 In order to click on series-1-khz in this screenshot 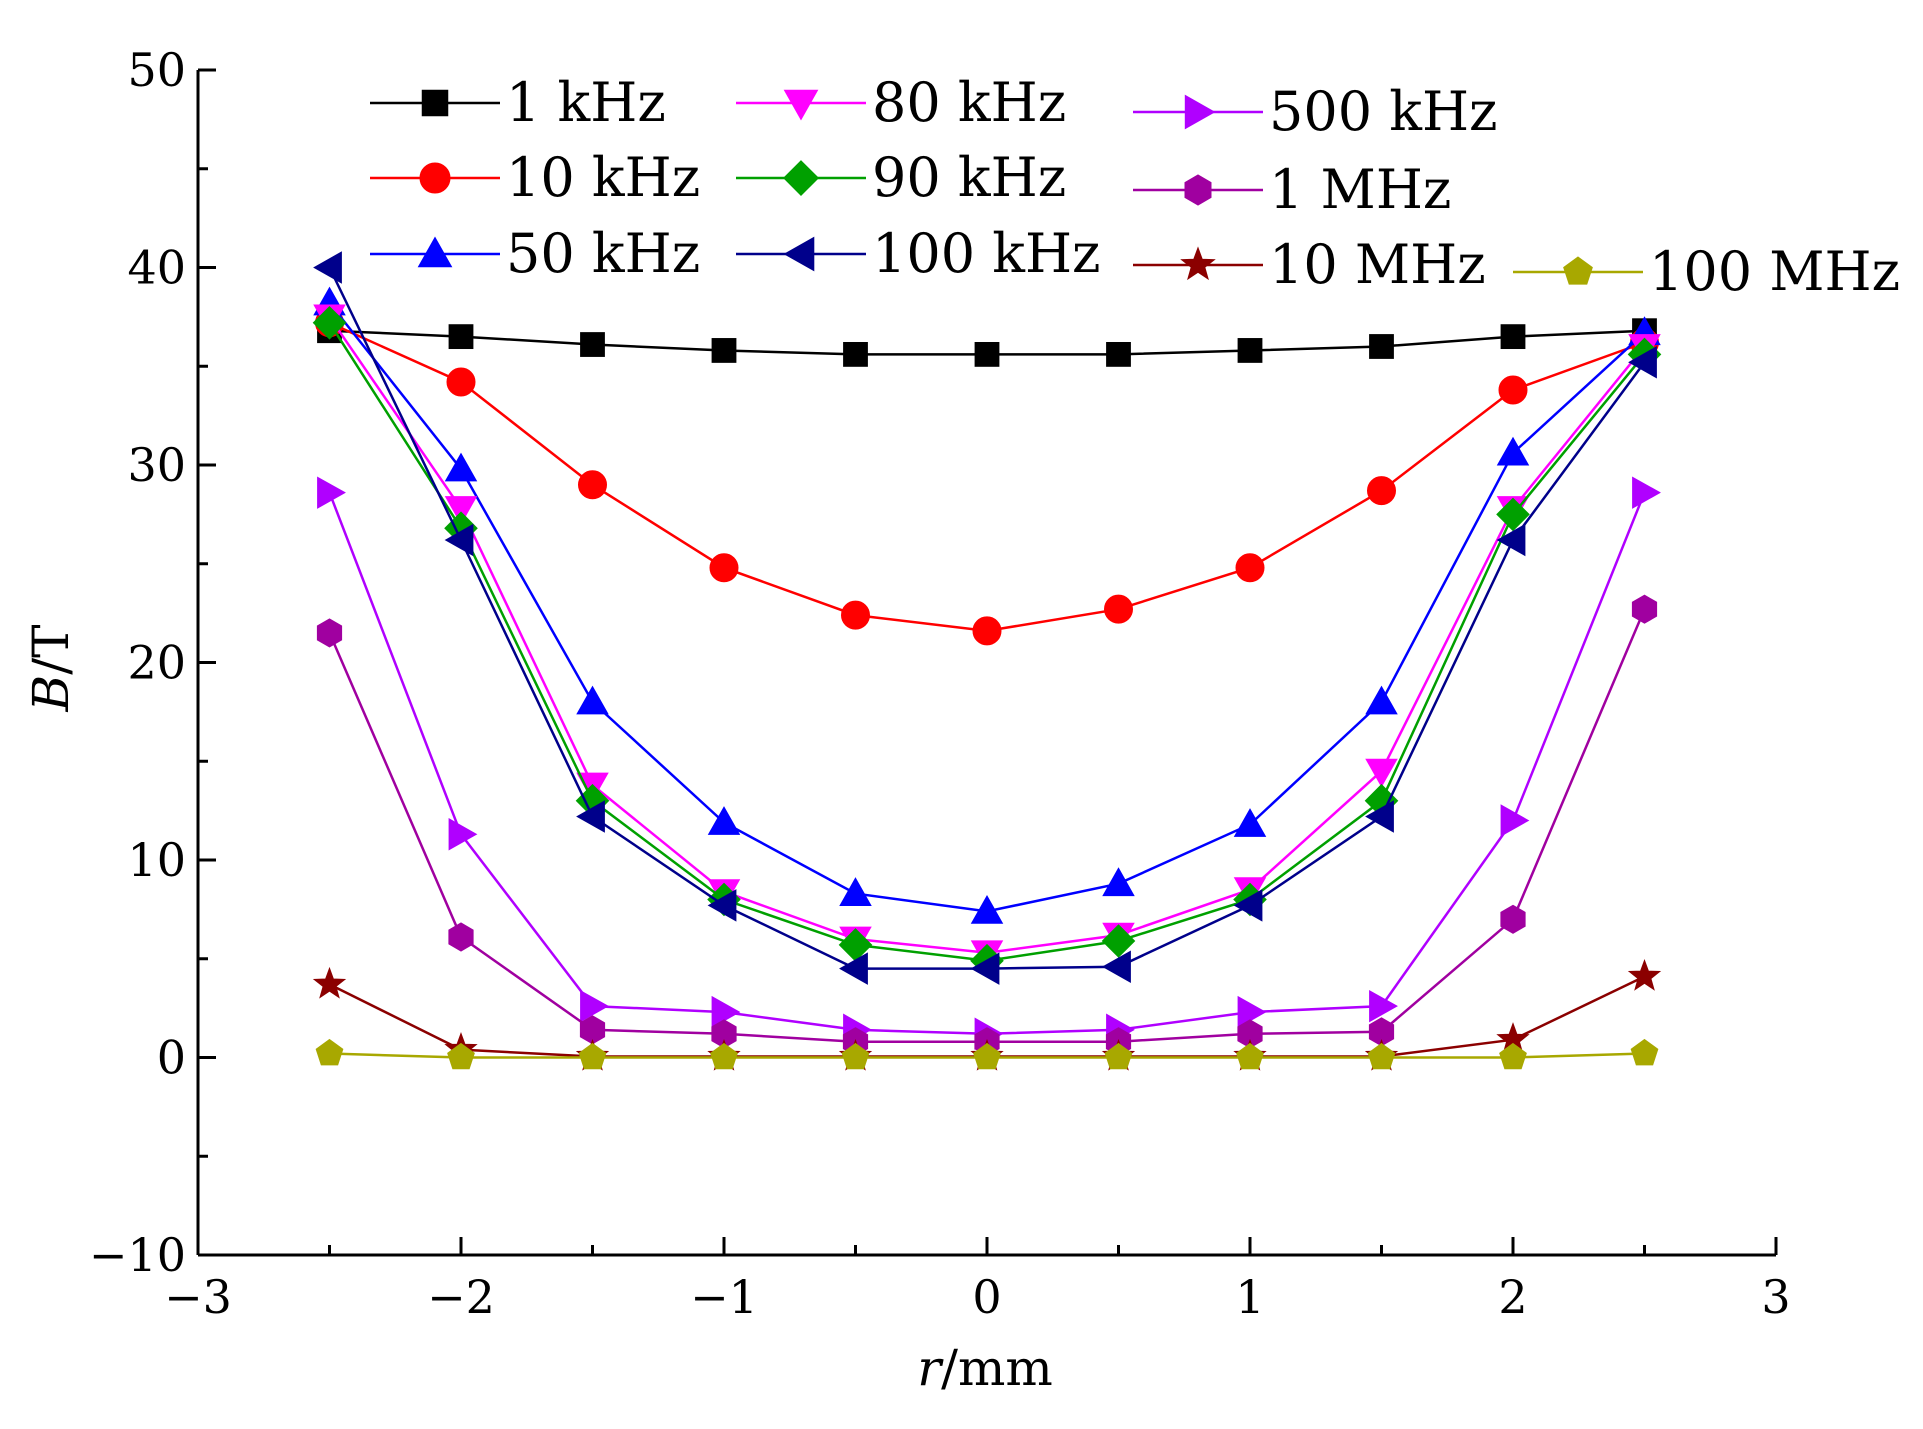, I will do `click(987, 342)`.